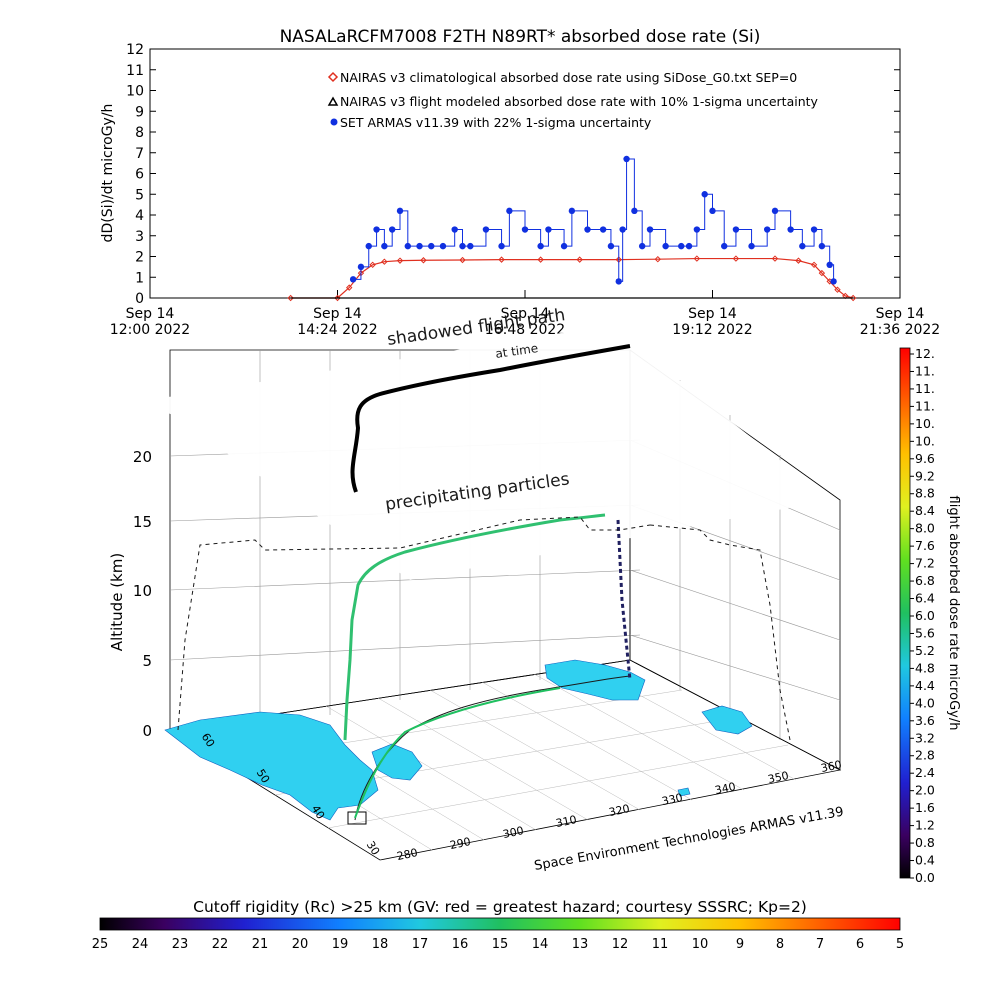 Image resolution: width=1000 pixels, height=1004 pixels. Describe the element at coordinates (925, 598) in the screenshot. I see `dose-colorbar-tick-label: 6.4` at that location.